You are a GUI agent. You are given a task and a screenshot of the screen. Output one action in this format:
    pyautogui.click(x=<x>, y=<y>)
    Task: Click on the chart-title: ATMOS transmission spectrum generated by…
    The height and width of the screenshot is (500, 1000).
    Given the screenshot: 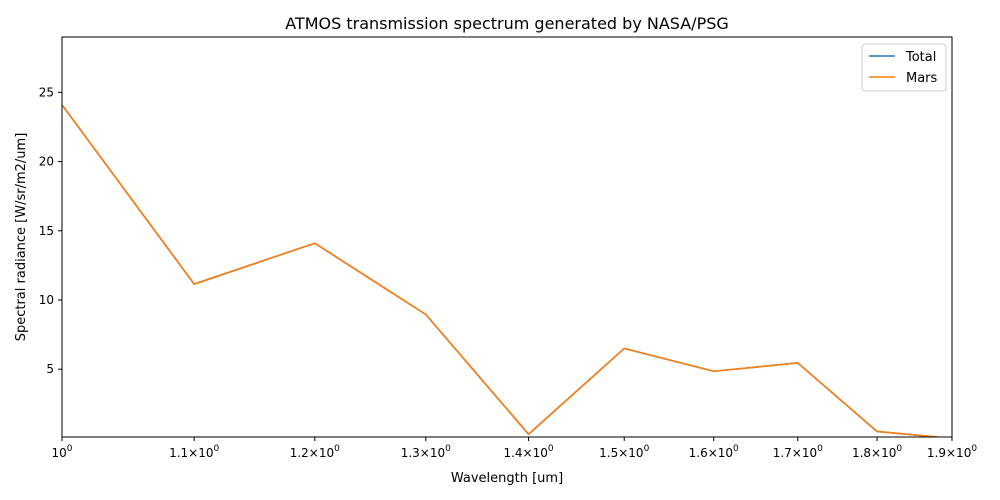 What is the action you would take?
    pyautogui.click(x=507, y=23)
    